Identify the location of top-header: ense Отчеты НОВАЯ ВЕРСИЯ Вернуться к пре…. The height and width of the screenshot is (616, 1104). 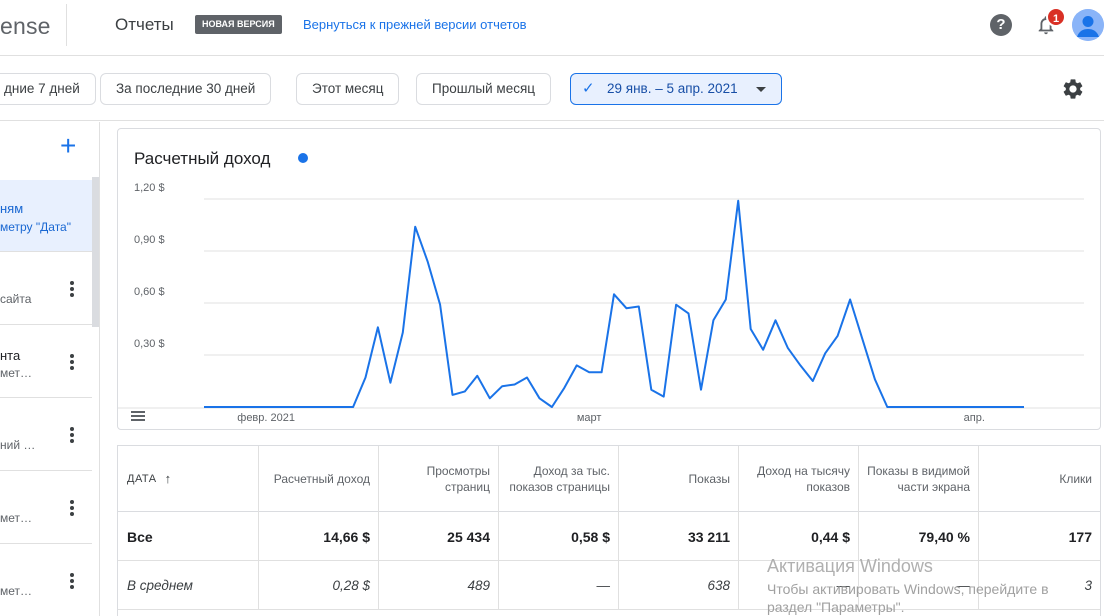
(552, 28).